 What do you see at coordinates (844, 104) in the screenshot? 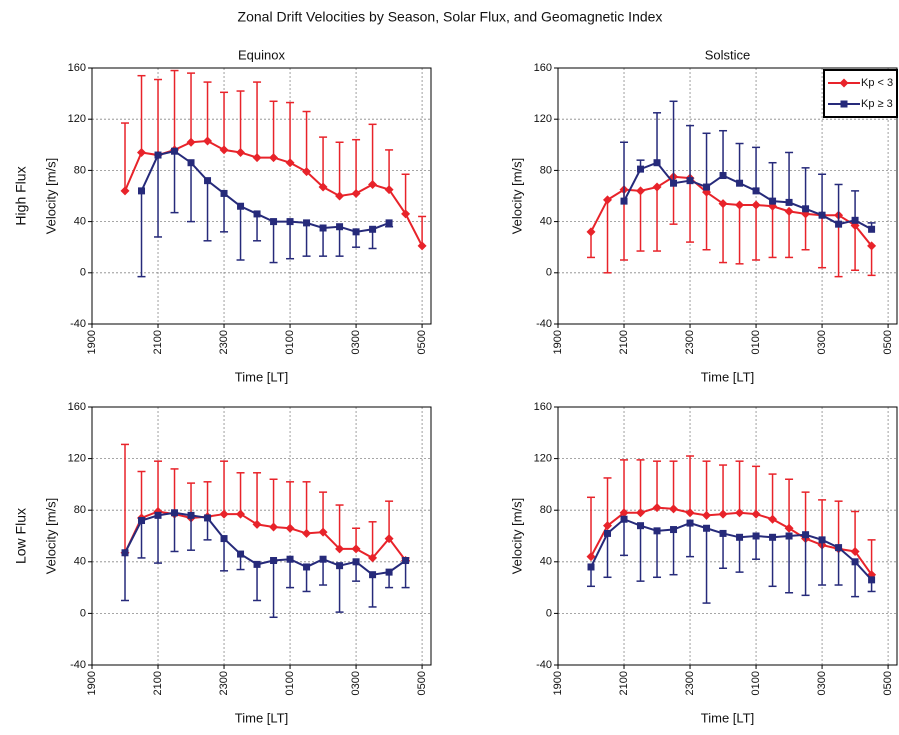
I see `legend-marker` at bounding box center [844, 104].